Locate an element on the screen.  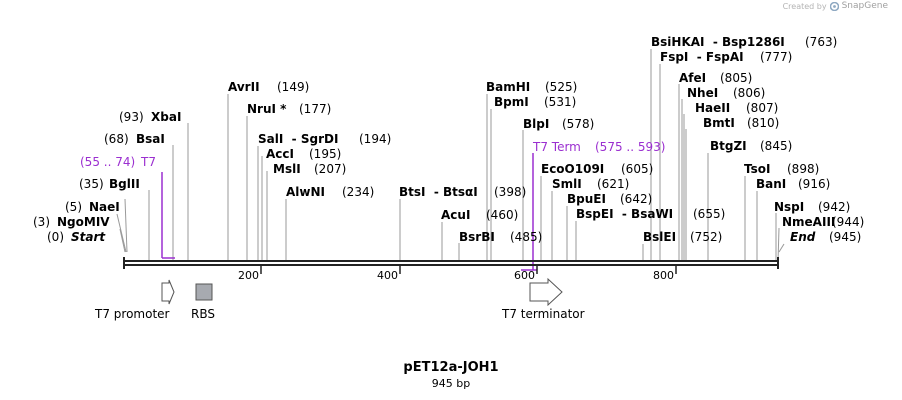
dna-backbone is located at coordinates (451, 263).